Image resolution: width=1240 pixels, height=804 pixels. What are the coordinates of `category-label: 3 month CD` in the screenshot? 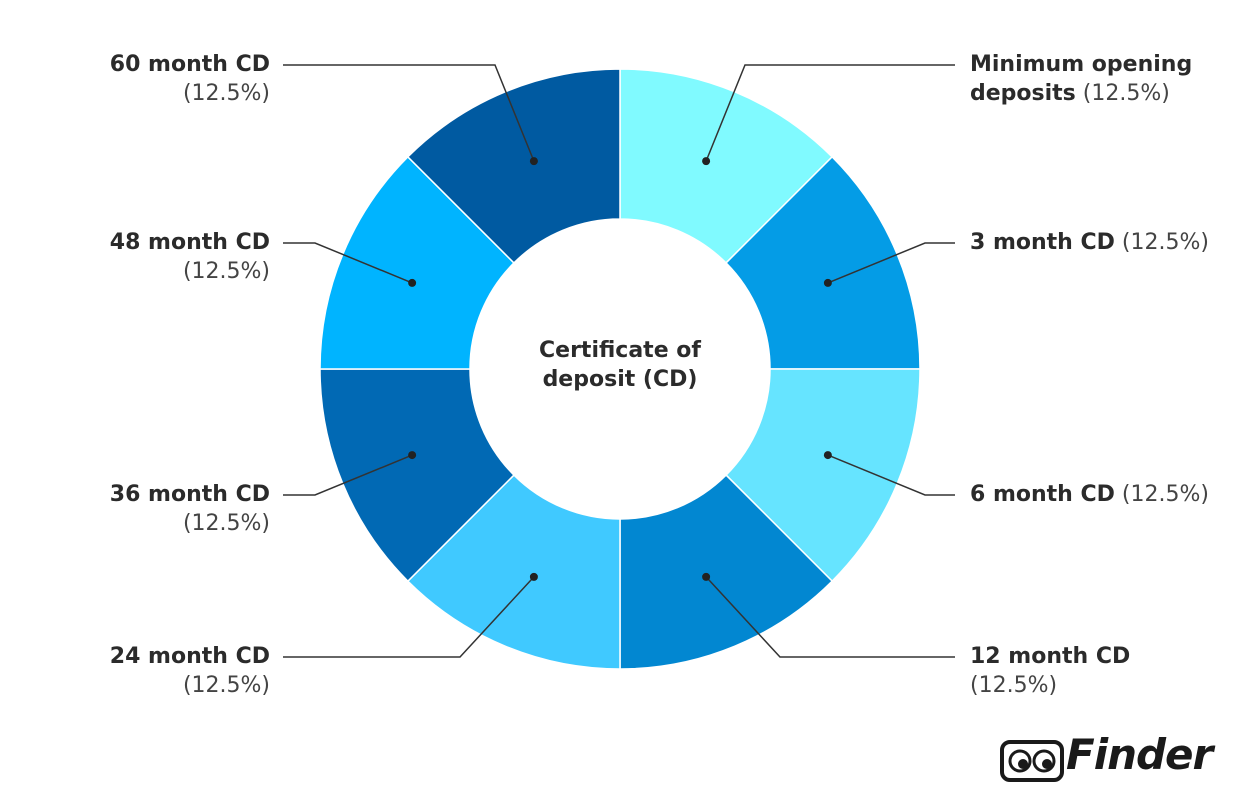 It's located at (1042, 242).